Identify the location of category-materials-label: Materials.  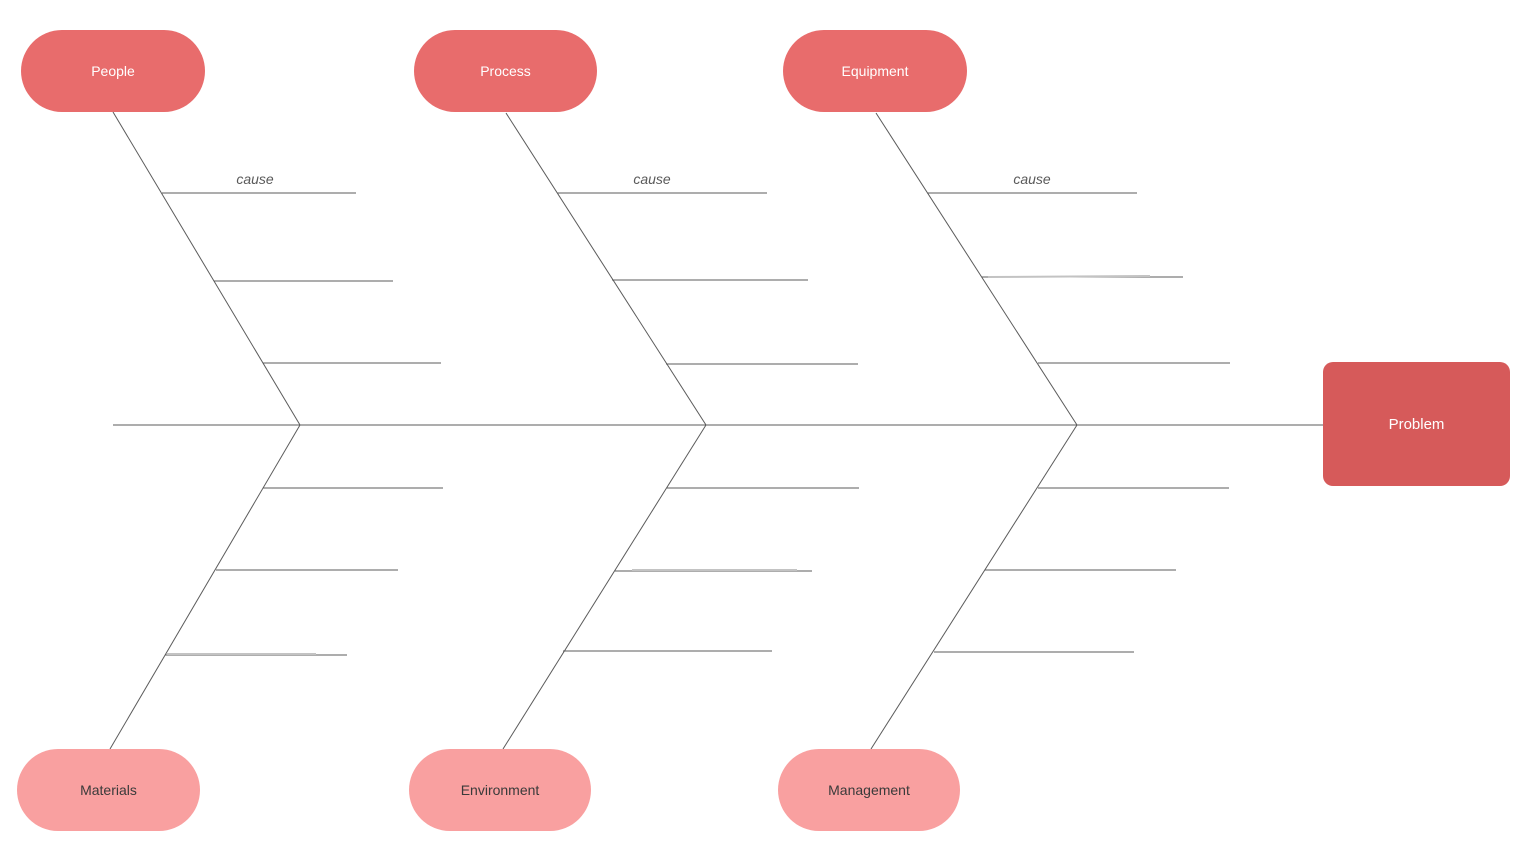
(108, 790).